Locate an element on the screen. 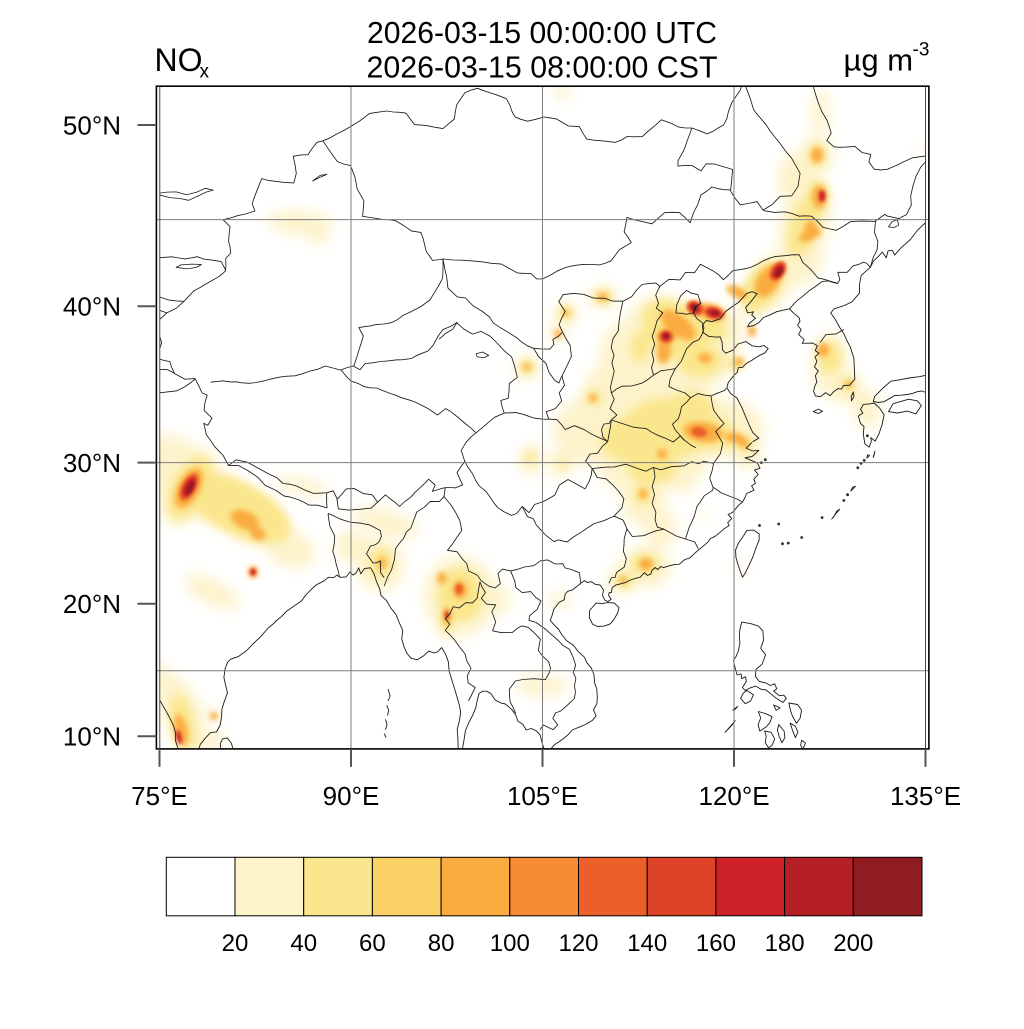 The height and width of the screenshot is (1029, 1024). svg-text: 40°N is located at coordinates (92, 307).